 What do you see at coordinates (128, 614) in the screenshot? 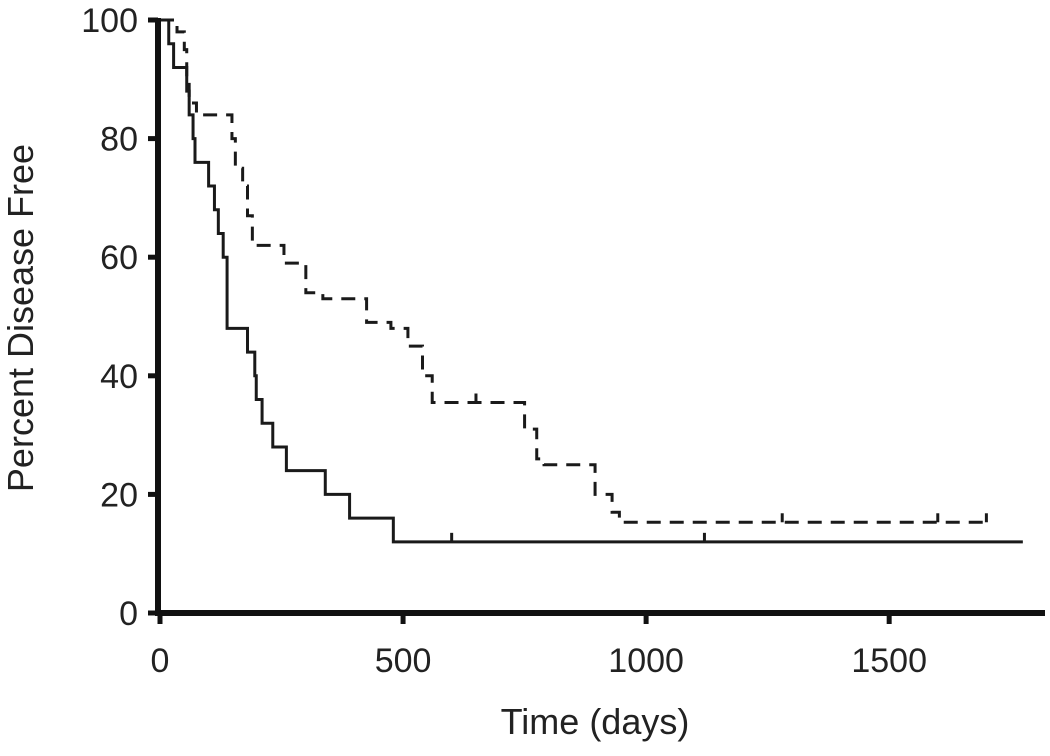
I see `y-tick-label: 0` at bounding box center [128, 614].